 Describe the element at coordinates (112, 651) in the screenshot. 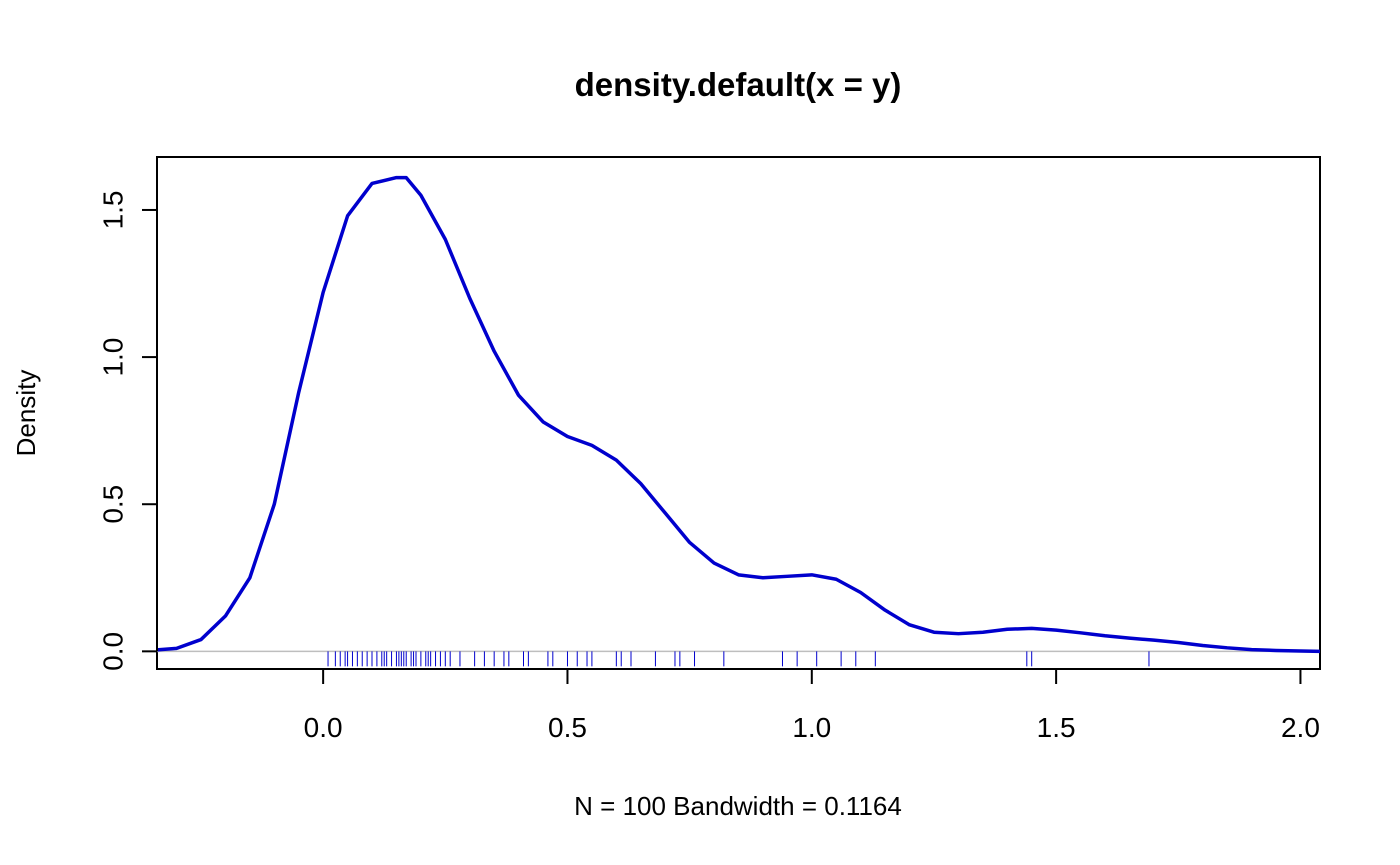

I see `y-tick-label: 0.0` at that location.